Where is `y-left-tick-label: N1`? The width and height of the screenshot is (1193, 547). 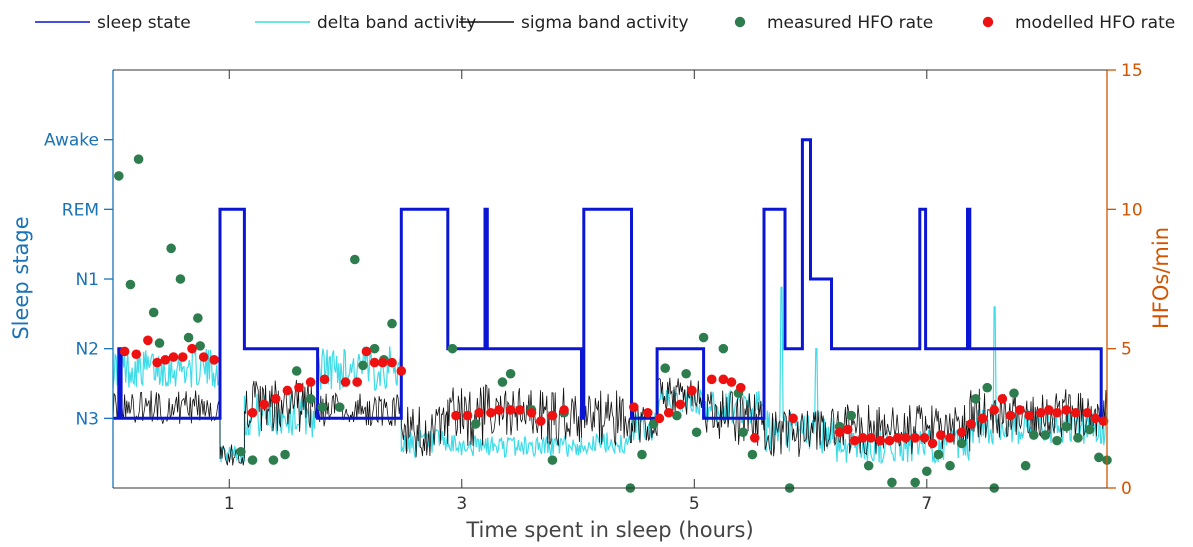
y-left-tick-label: N1 is located at coordinates (87, 280).